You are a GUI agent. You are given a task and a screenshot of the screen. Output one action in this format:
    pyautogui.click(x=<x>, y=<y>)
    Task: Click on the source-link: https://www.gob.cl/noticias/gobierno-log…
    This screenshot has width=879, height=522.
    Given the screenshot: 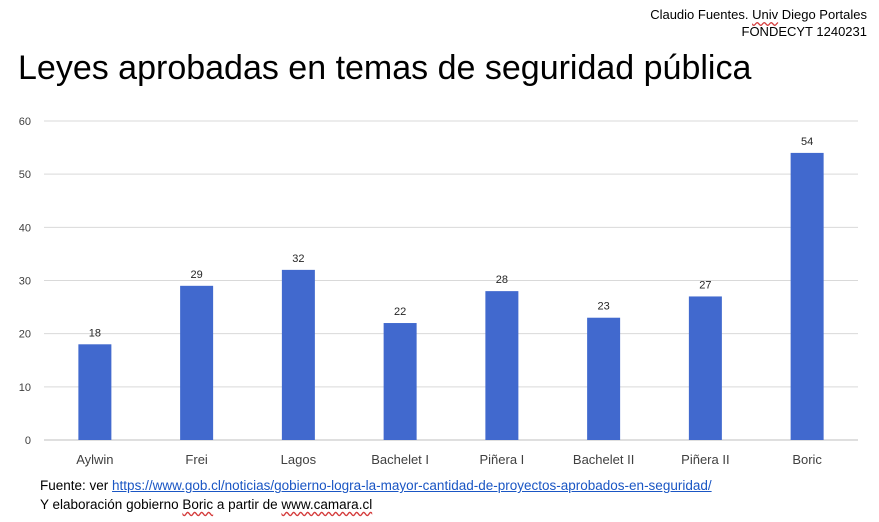 What is the action you would take?
    pyautogui.click(x=412, y=485)
    